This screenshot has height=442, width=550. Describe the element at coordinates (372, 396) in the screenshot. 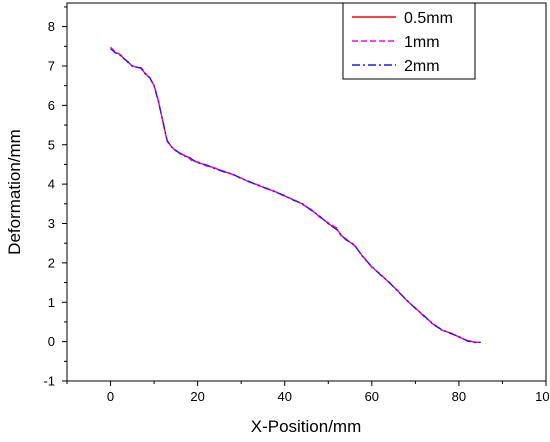

I see `x-tick-label: 60` at that location.